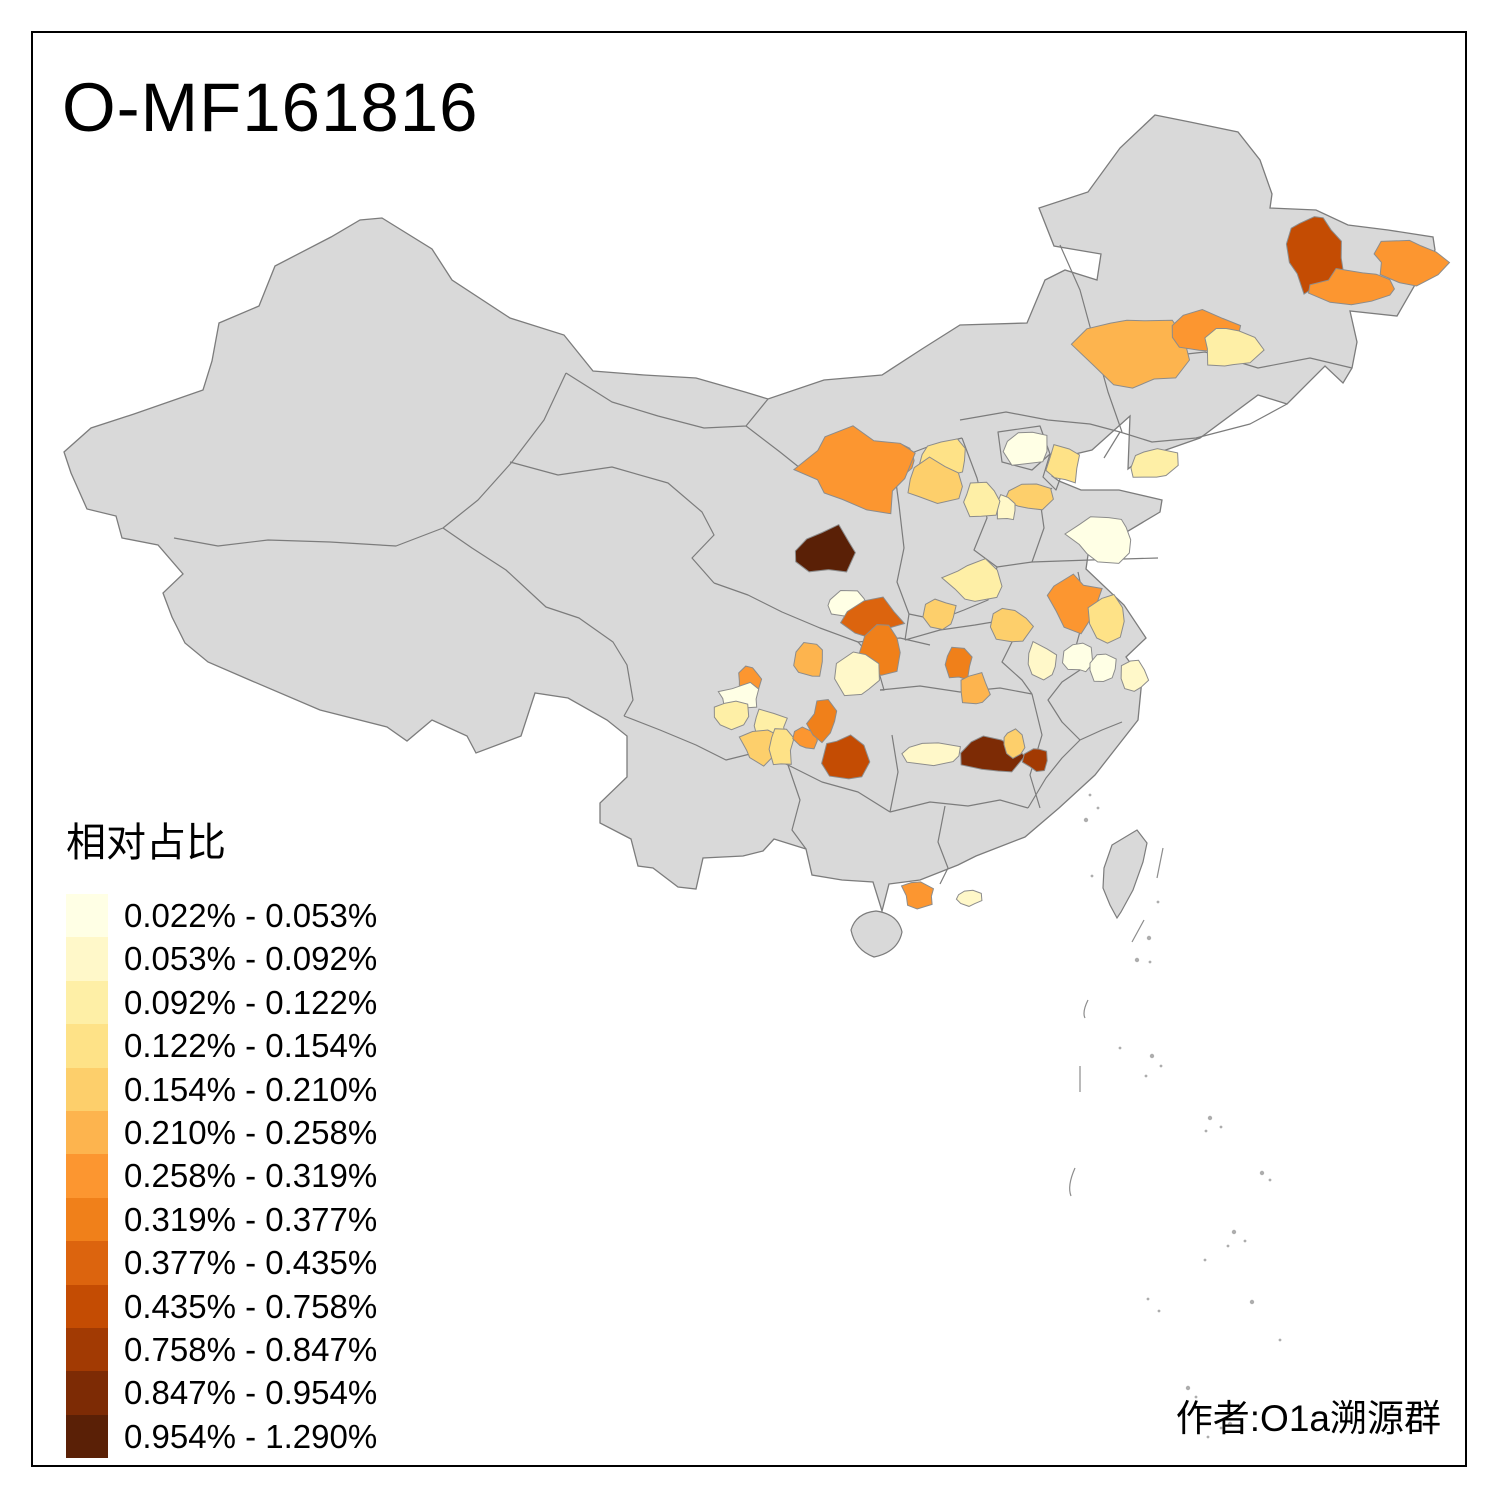  I want to click on sea-arcs, so click(1116, 1022).